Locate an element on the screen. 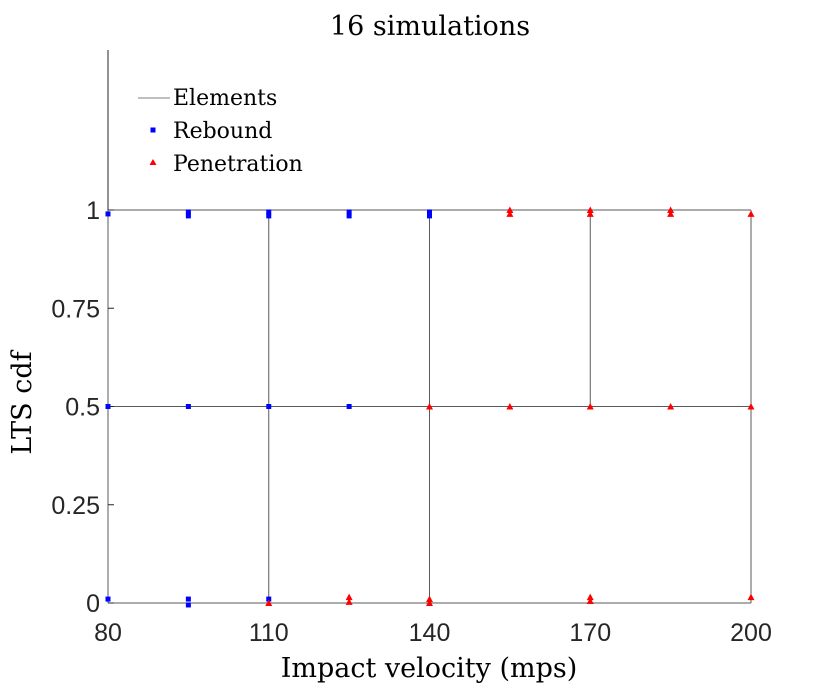 This screenshot has width=830, height=689. y-tick-label-0: 0 is located at coordinates (93, 604).